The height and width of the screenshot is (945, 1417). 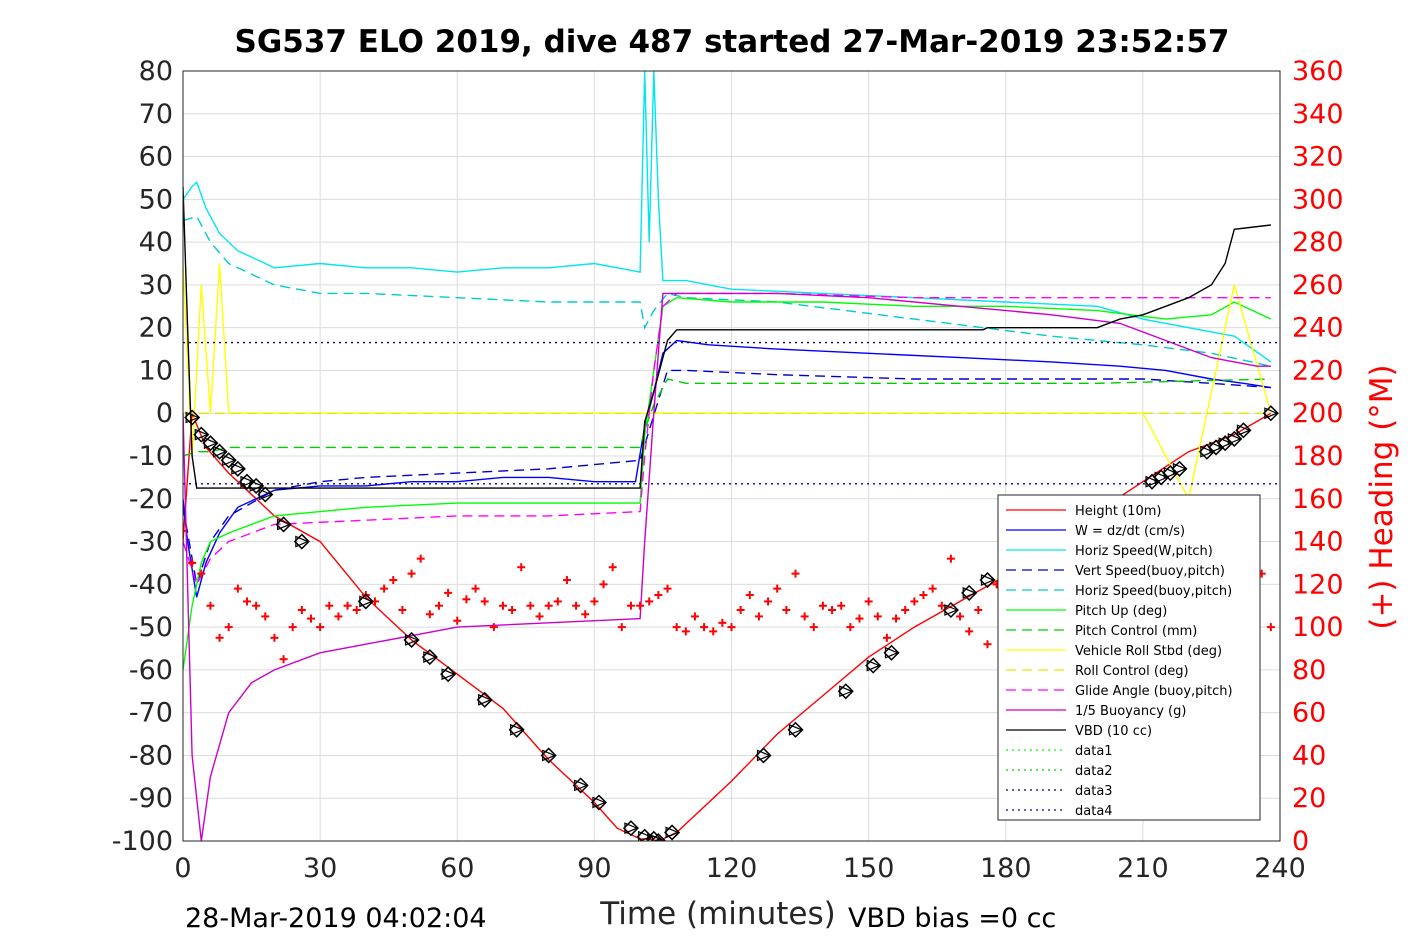 What do you see at coordinates (151, 670) in the screenshot?
I see `y-tick-label: -60` at bounding box center [151, 670].